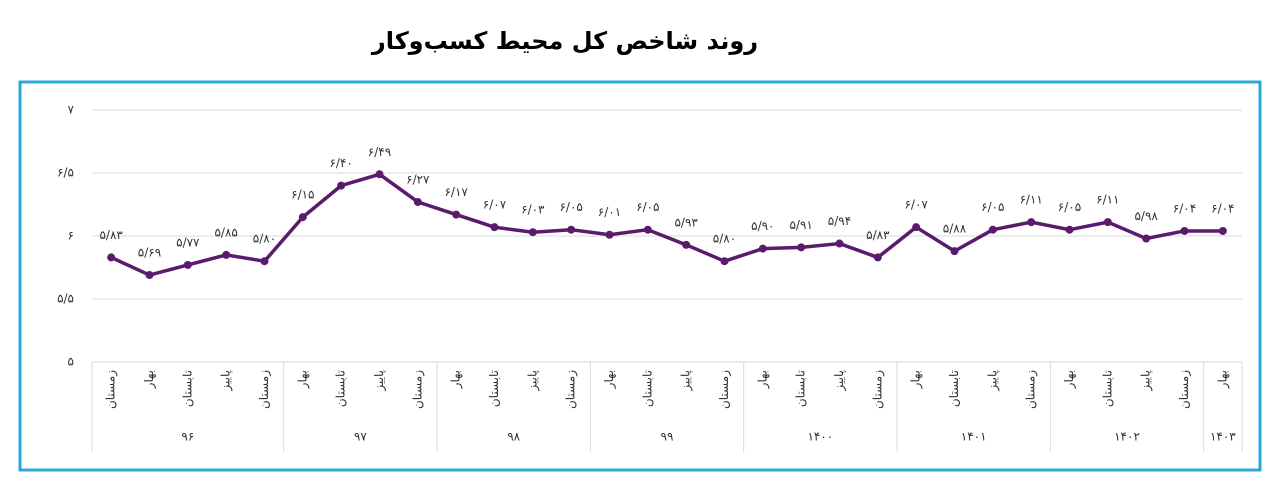 This screenshot has width=1280, height=494. Describe the element at coordinates (149, 253) in the screenshot. I see `data-label: ۵/۶۹` at that location.